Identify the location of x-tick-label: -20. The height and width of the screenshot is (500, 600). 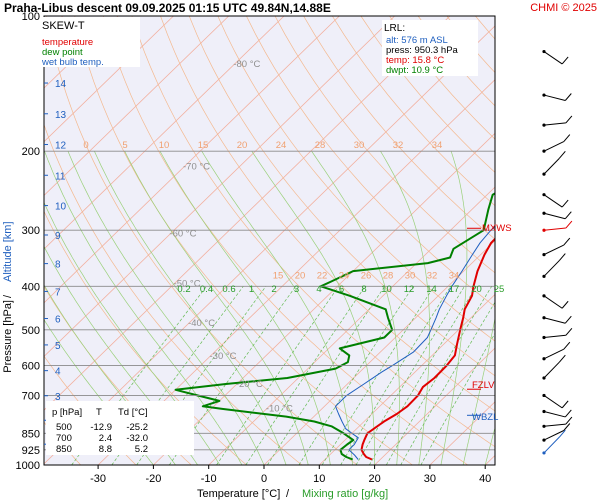
(153, 479).